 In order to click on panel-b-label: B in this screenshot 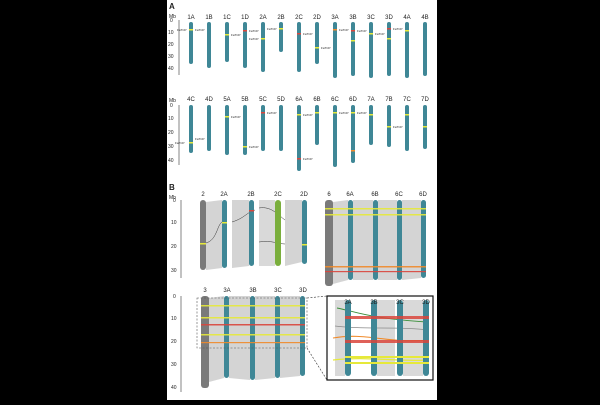, I will do `click(172, 187)`.